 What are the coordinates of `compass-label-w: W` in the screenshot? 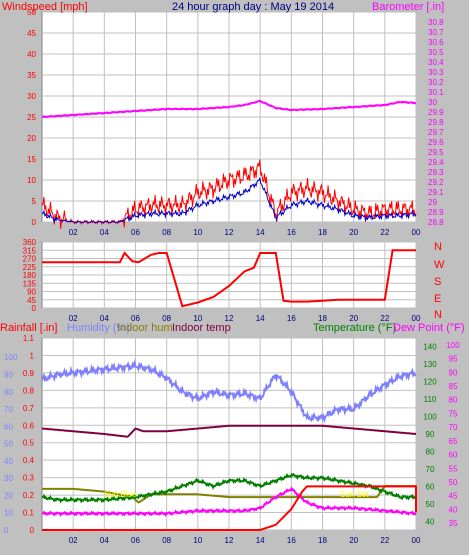 It's located at (439, 265).